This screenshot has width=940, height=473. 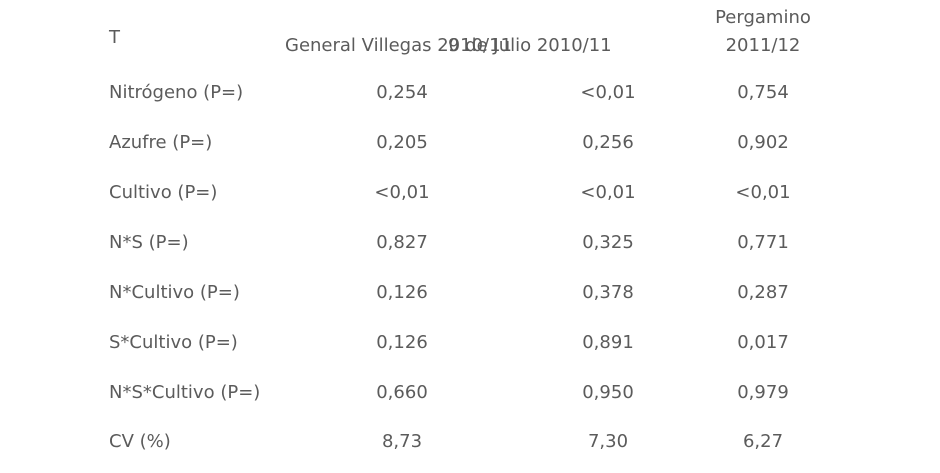 I want to click on cell-9-de-julio: 0,325, so click(x=608, y=242).